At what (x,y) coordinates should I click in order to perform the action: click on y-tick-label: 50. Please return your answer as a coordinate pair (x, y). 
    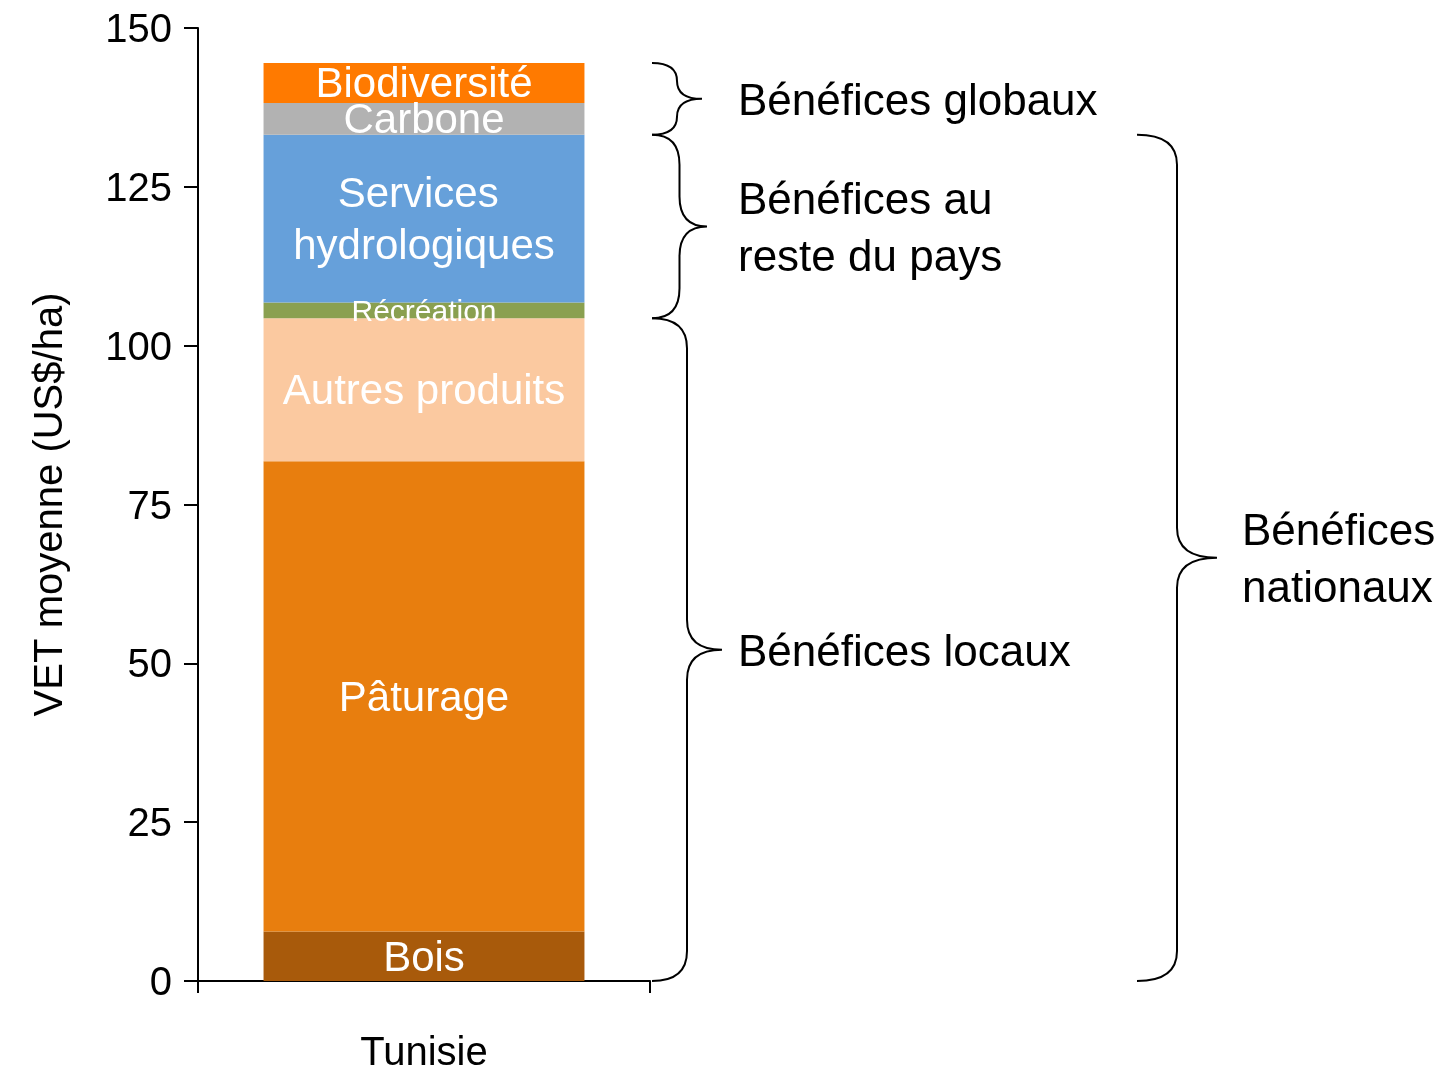
    Looking at the image, I should click on (149, 663).